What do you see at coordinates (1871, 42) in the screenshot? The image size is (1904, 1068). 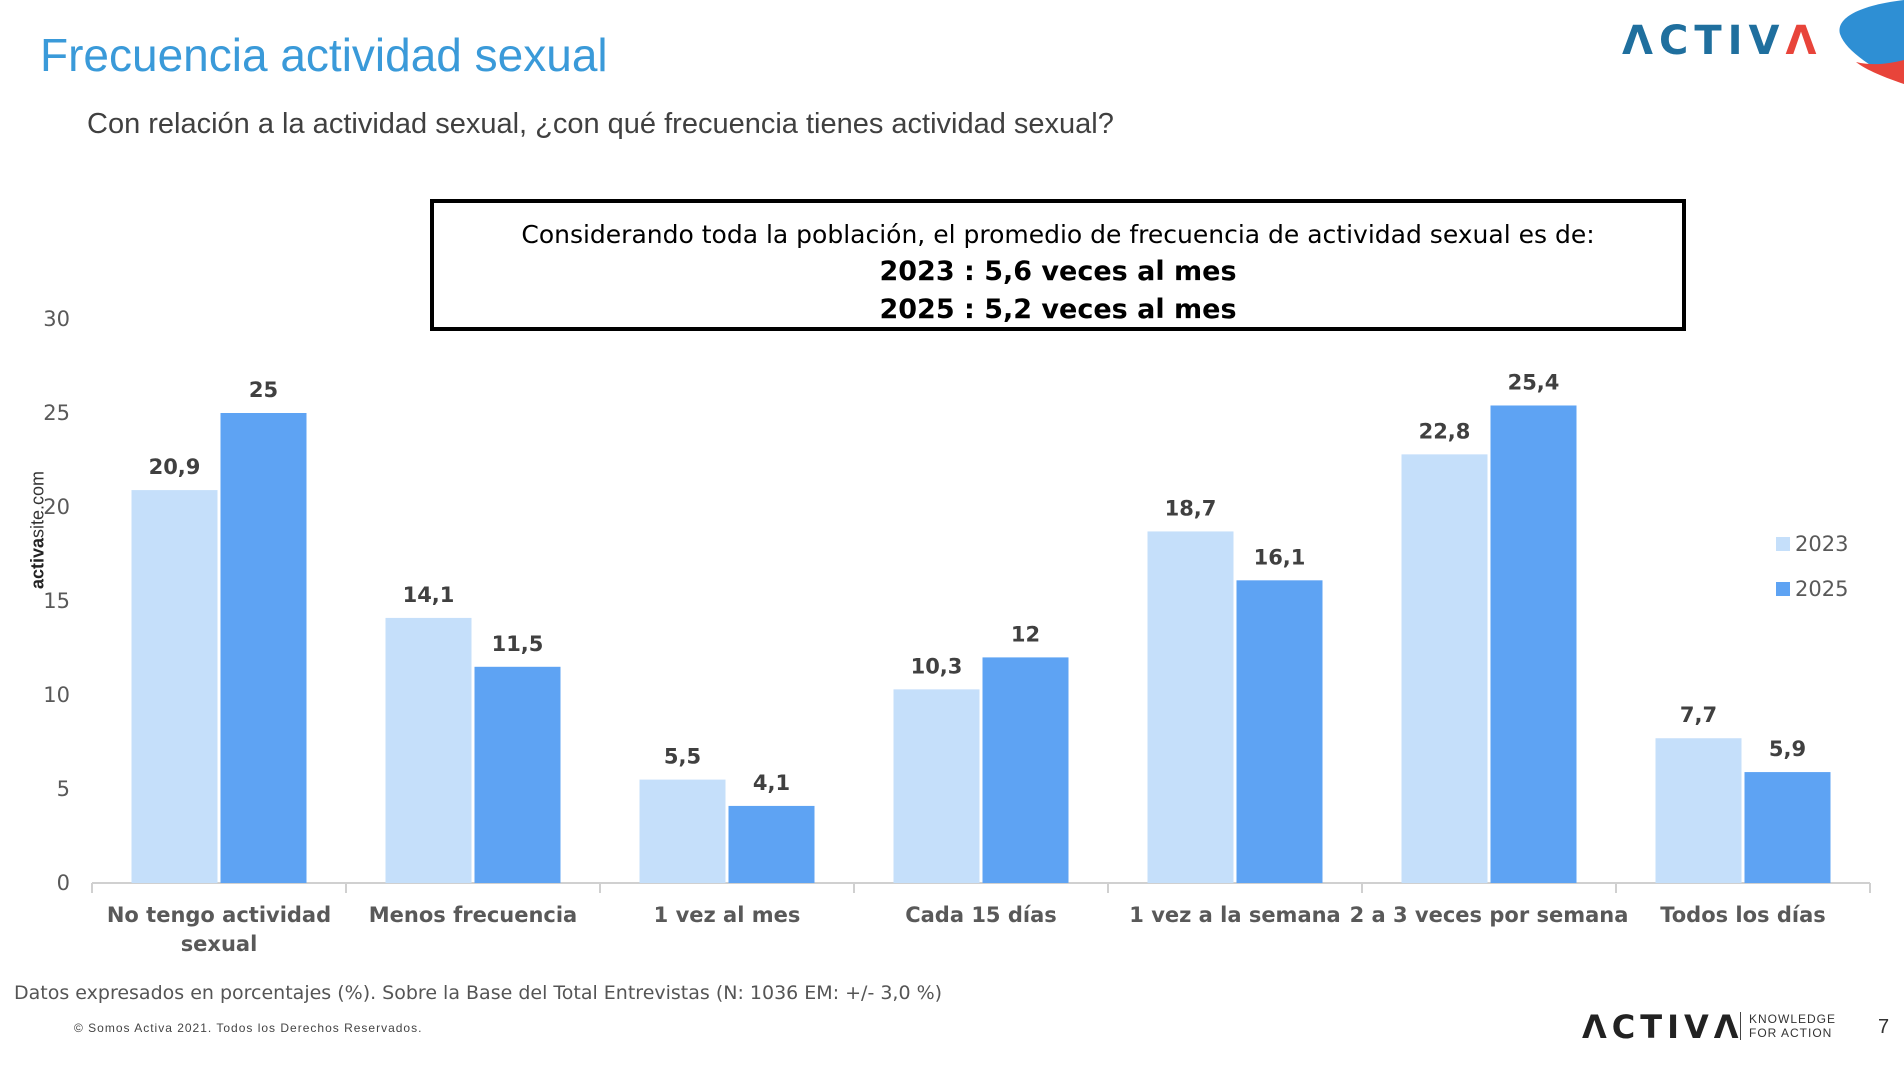 I see `brand-swoosh-icon` at bounding box center [1871, 42].